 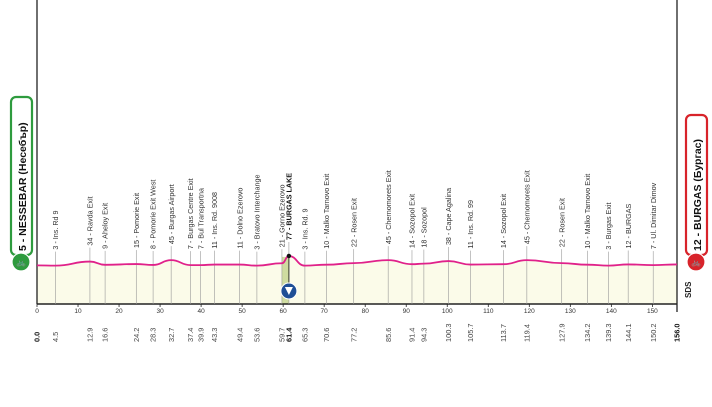 What do you see at coordinates (288, 206) in the screenshot?
I see `waypoint-label: 77 - BURGAS LAKE` at bounding box center [288, 206].